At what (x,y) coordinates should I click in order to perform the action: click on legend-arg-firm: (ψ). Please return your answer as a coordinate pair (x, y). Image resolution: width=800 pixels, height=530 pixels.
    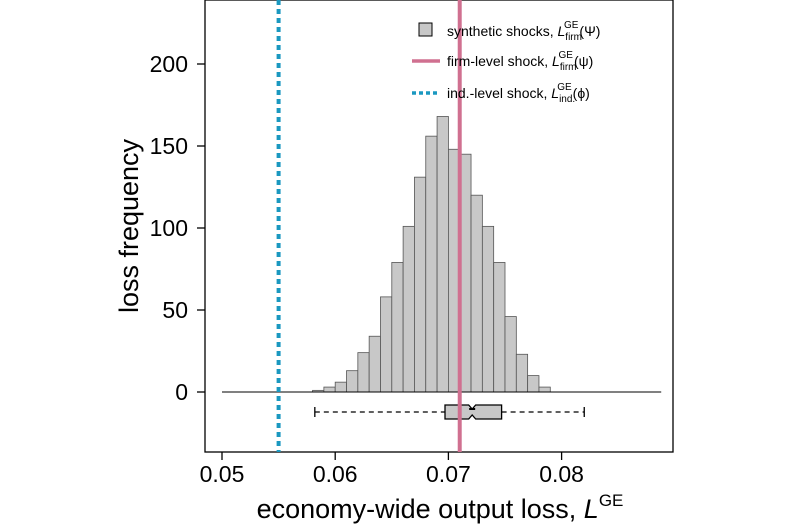
    Looking at the image, I should click on (583, 61).